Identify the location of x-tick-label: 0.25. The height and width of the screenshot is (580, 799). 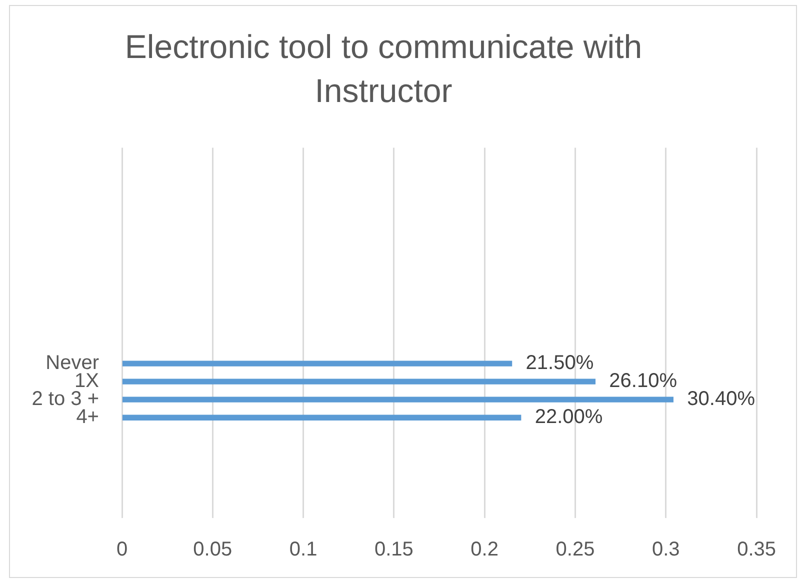
(575, 549).